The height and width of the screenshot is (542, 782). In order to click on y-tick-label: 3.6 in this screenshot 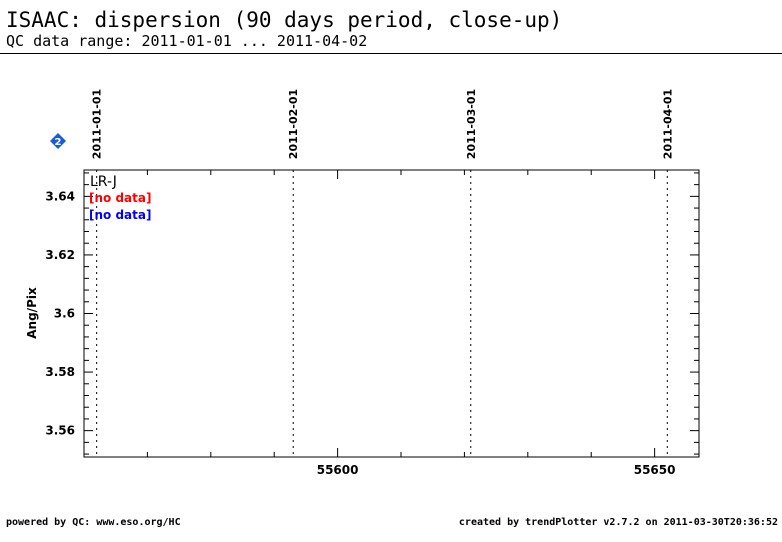, I will do `click(64, 314)`.